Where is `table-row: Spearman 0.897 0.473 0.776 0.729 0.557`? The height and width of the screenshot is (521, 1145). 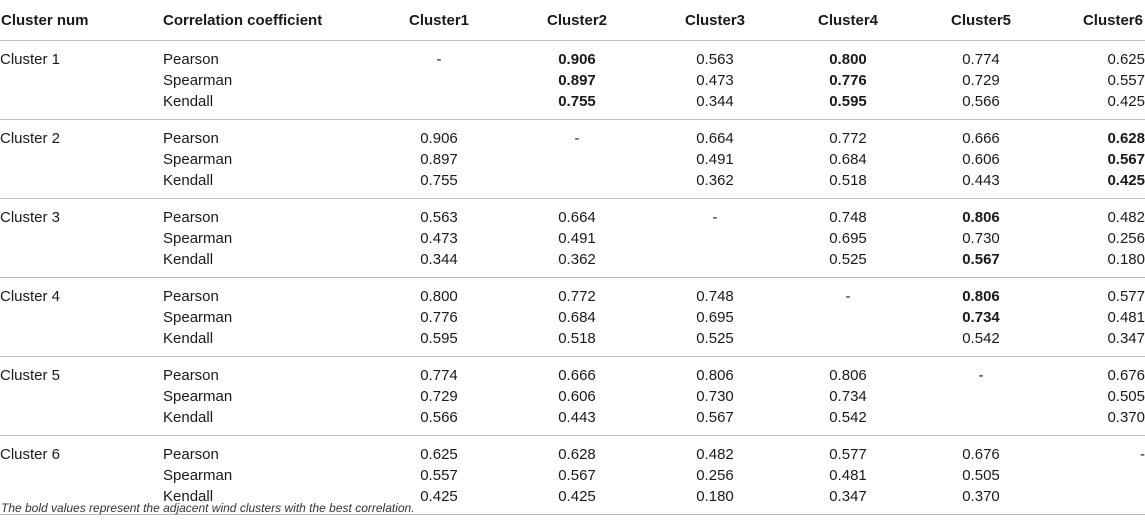
table-row: Spearman 0.897 0.473 0.776 0.729 0.557 is located at coordinates (572, 80).